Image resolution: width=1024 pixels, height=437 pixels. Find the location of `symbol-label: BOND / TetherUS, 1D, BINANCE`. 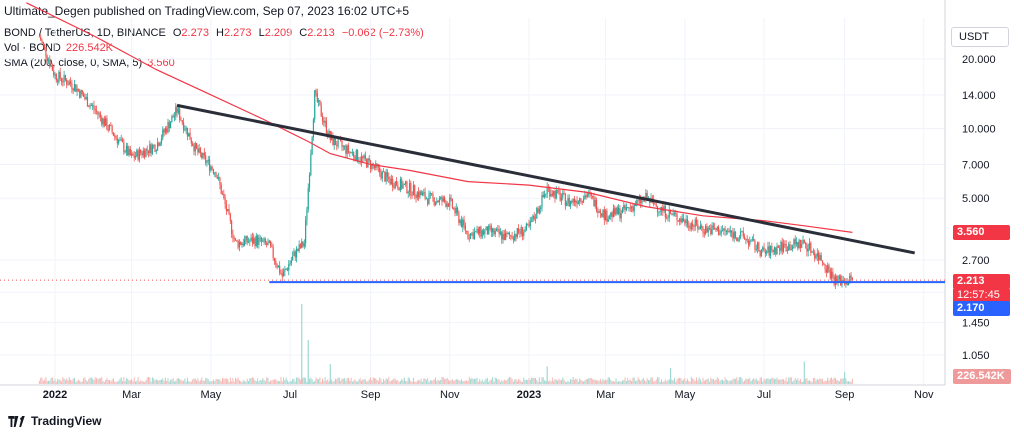

symbol-label: BOND / TetherUS, 1D, BINANCE is located at coordinates (85, 33).